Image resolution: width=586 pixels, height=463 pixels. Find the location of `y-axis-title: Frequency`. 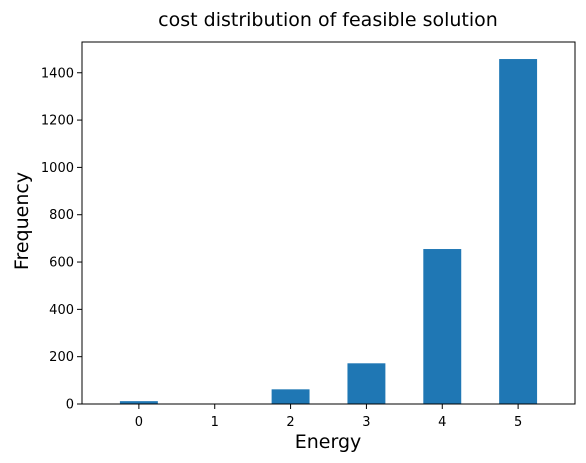

y-axis-title: Frequency is located at coordinates (22, 221).